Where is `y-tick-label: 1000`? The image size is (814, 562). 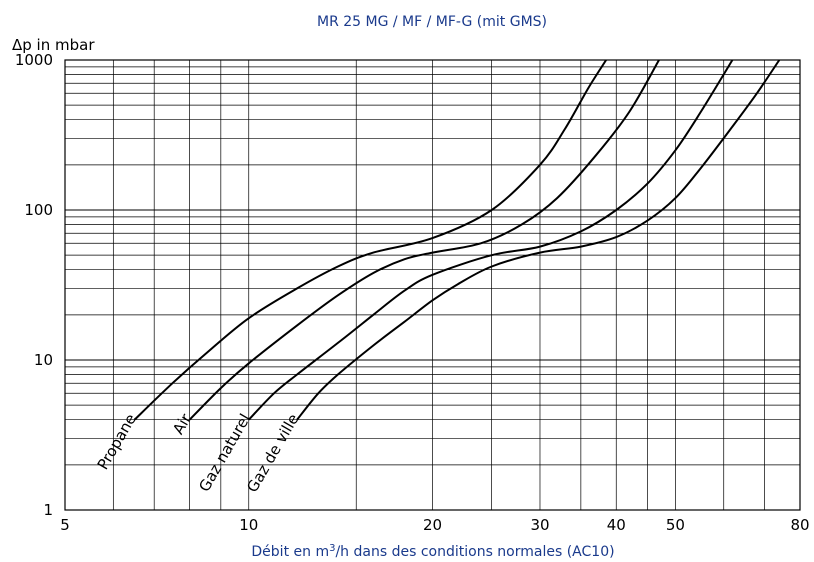
y-tick-label: 1000 is located at coordinates (34, 60).